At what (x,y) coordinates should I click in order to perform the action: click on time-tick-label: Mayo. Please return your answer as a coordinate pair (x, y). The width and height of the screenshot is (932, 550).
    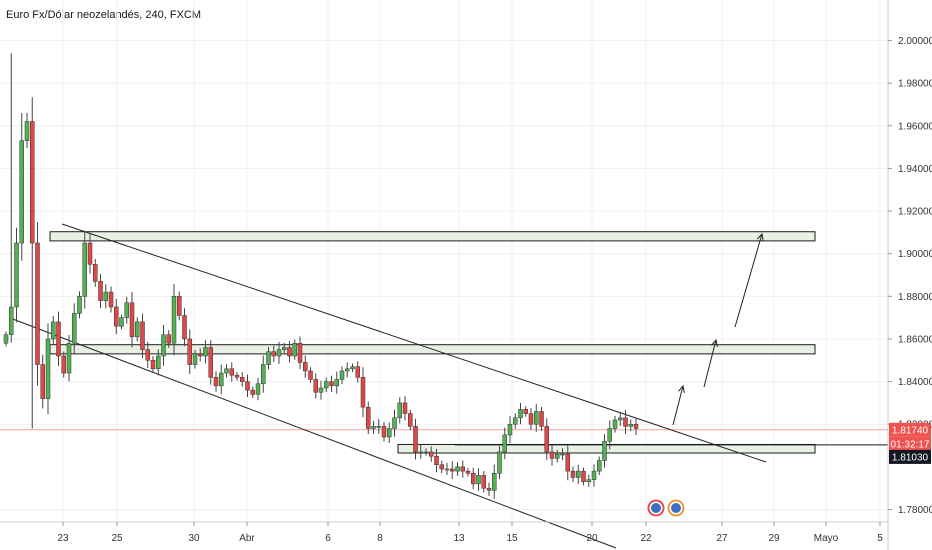
    Looking at the image, I should click on (826, 538).